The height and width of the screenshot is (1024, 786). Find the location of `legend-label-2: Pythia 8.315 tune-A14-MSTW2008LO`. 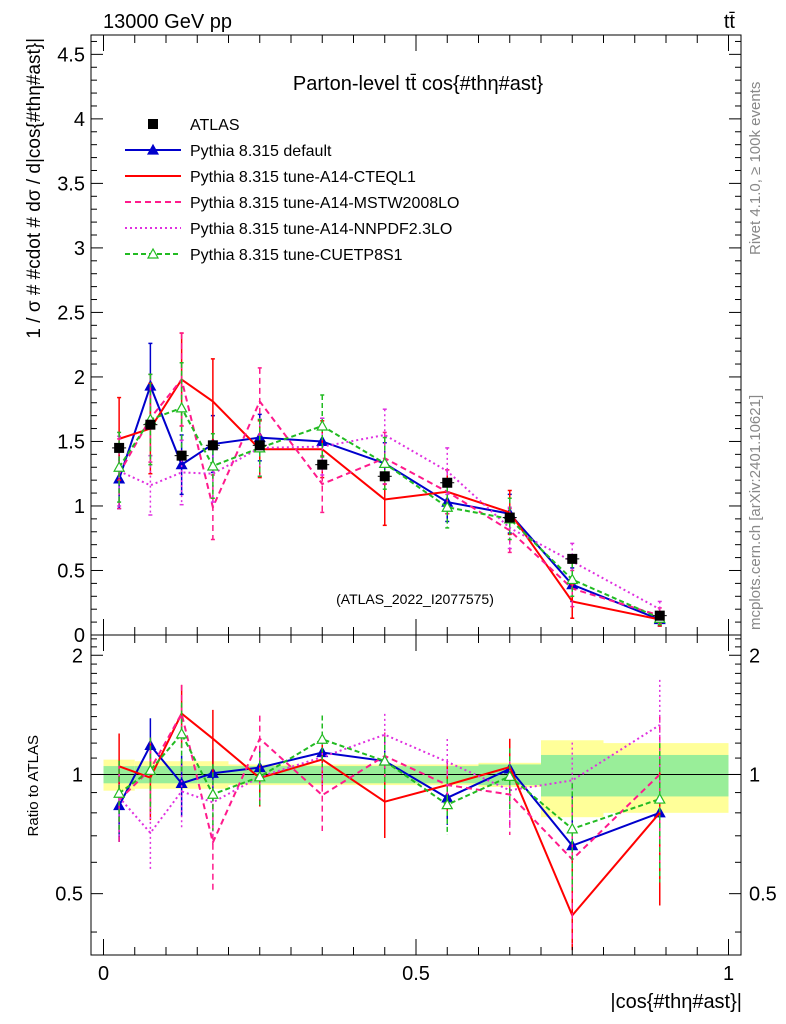

legend-label-2: Pythia 8.315 tune-A14-MSTW2008LO is located at coordinates (324, 203).